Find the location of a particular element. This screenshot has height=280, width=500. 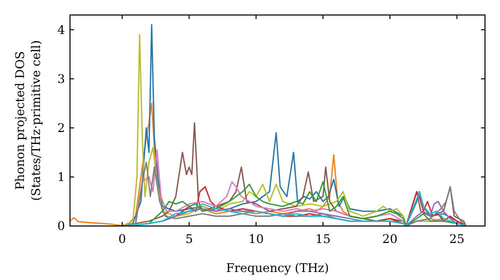

x-tick-label: 0 is located at coordinates (122, 239).